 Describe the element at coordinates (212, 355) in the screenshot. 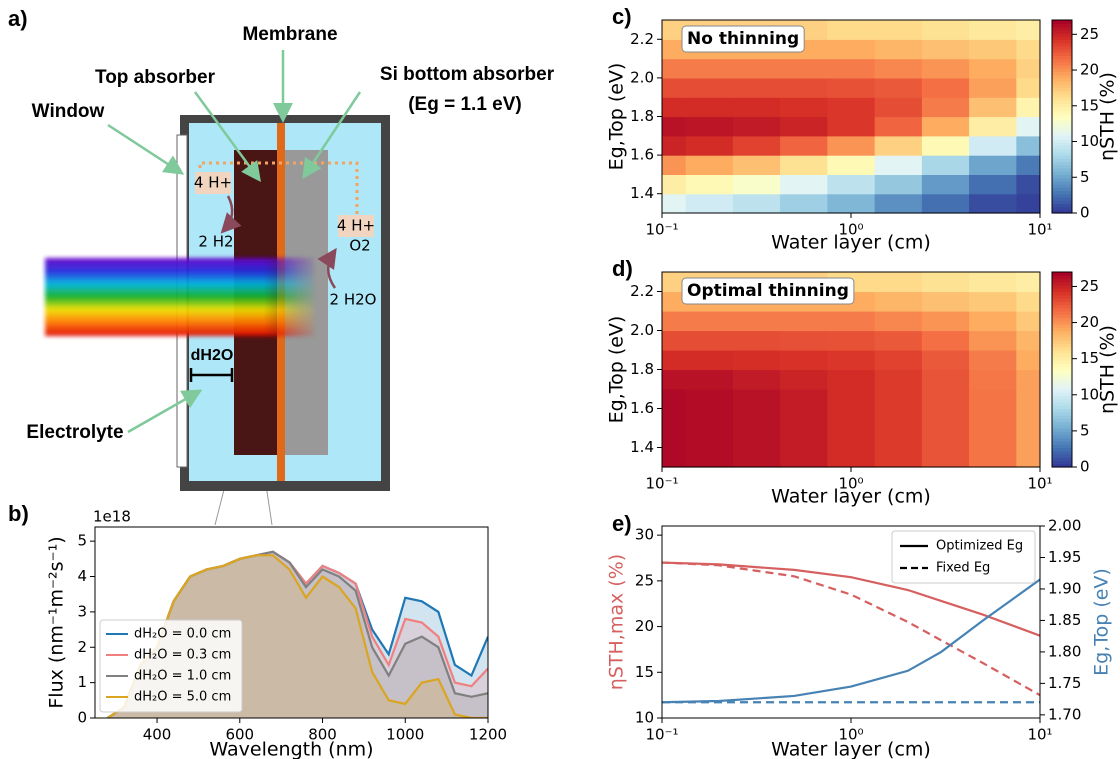

I see `label: dH2O` at that location.